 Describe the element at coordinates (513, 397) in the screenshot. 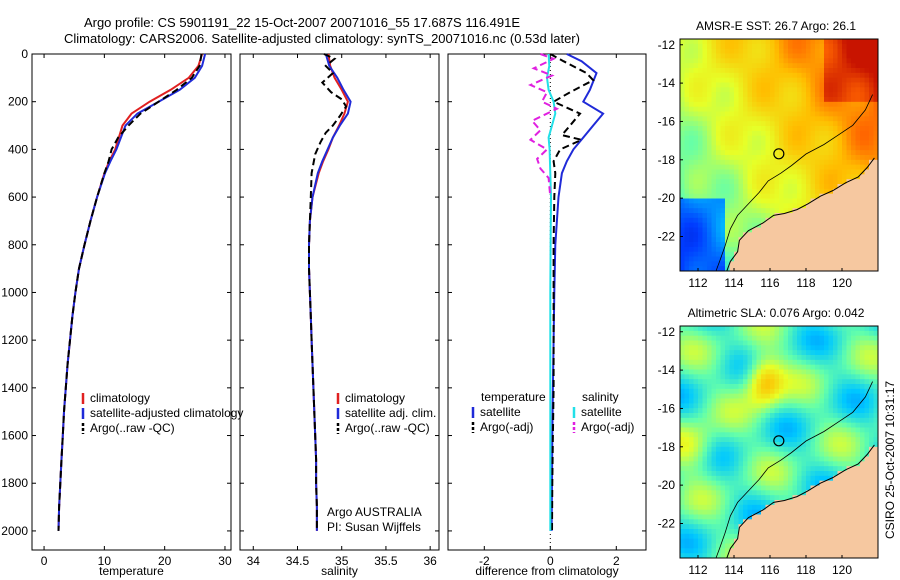

I see `legend-heading: temperature` at that location.